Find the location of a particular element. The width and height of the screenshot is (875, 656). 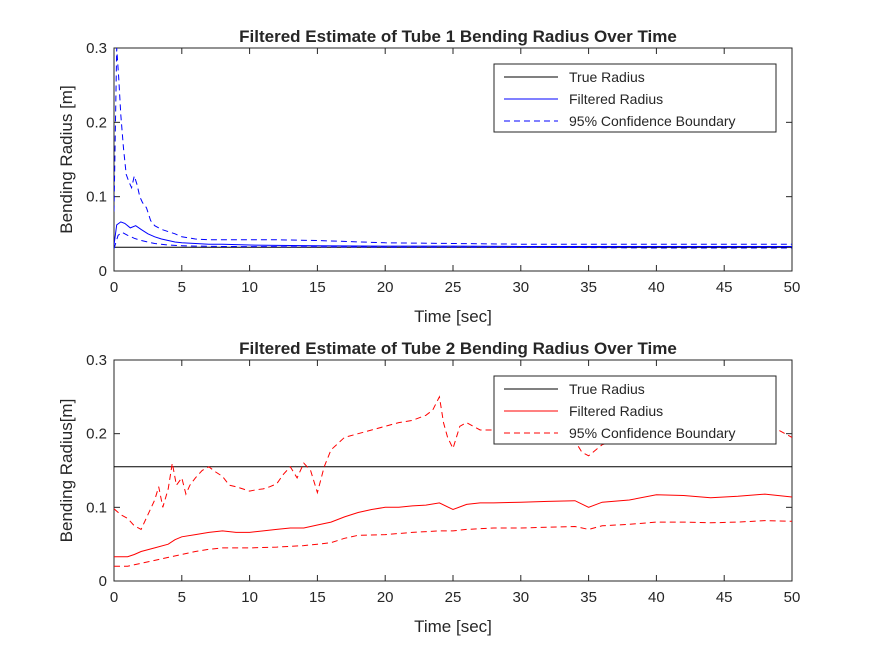

y-axis-label: Bending Radius[m] is located at coordinates (66, 471).